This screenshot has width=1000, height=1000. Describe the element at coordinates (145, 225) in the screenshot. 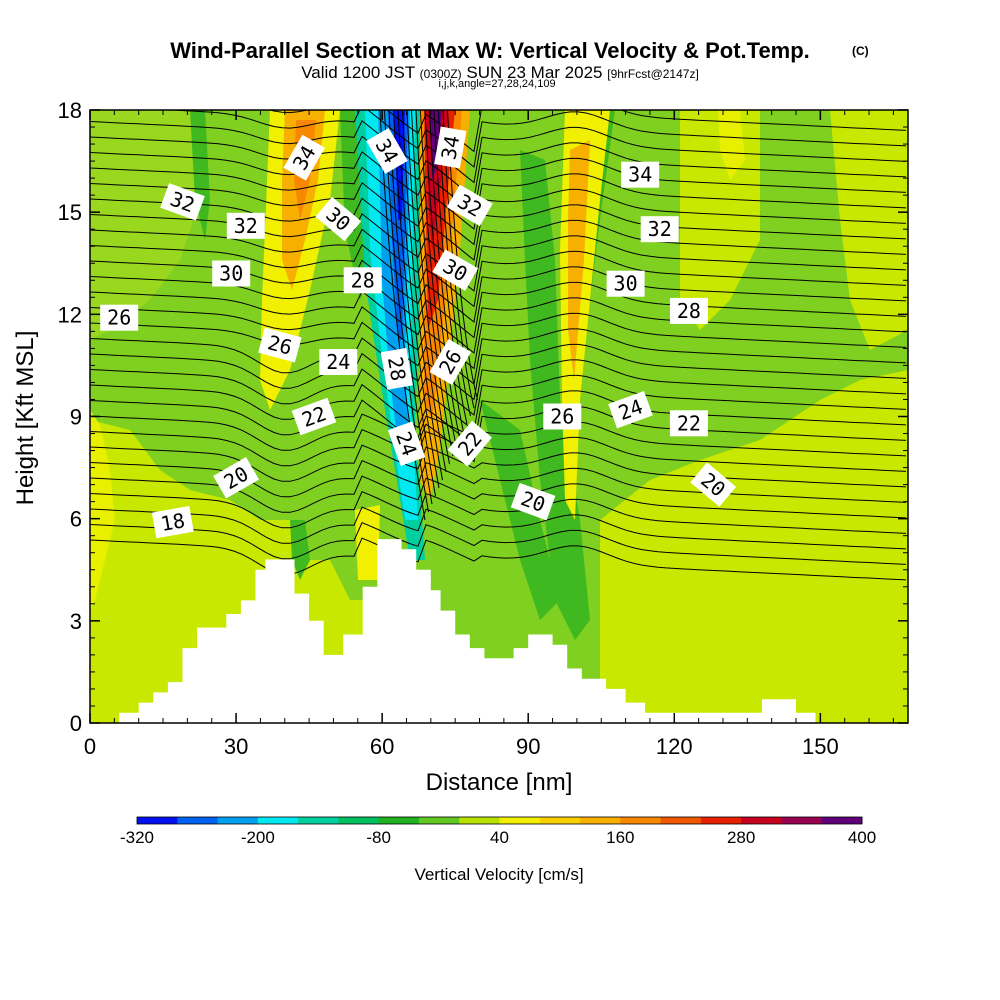

I see `field-green-upper-left` at that location.